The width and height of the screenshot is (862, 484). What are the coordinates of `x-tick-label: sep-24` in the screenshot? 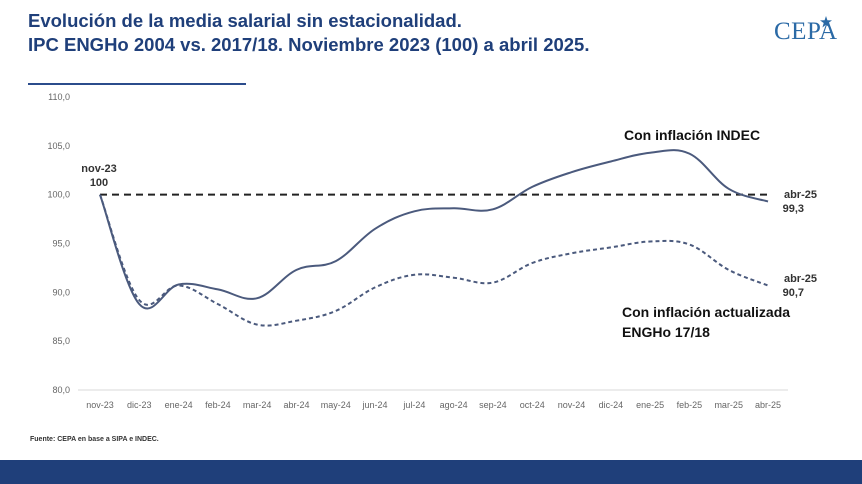 It's located at (493, 405).